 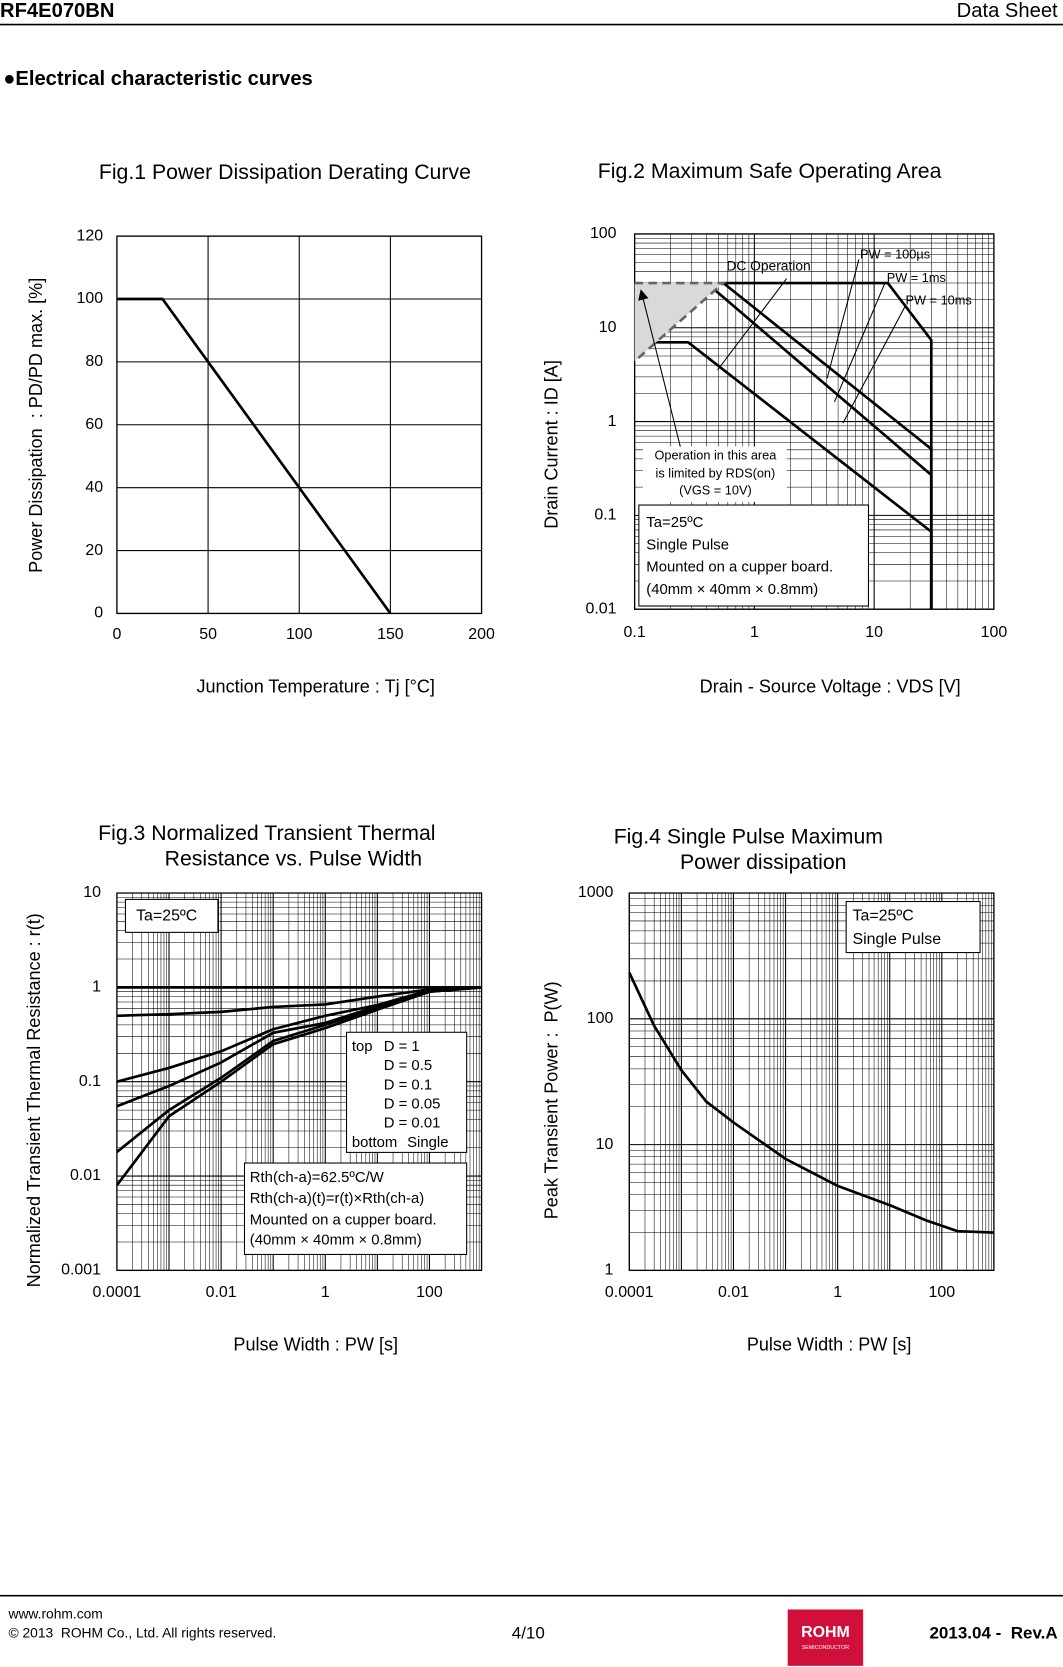 What do you see at coordinates (825, 1632) in the screenshot?
I see `logo-text: ROHM` at bounding box center [825, 1632].